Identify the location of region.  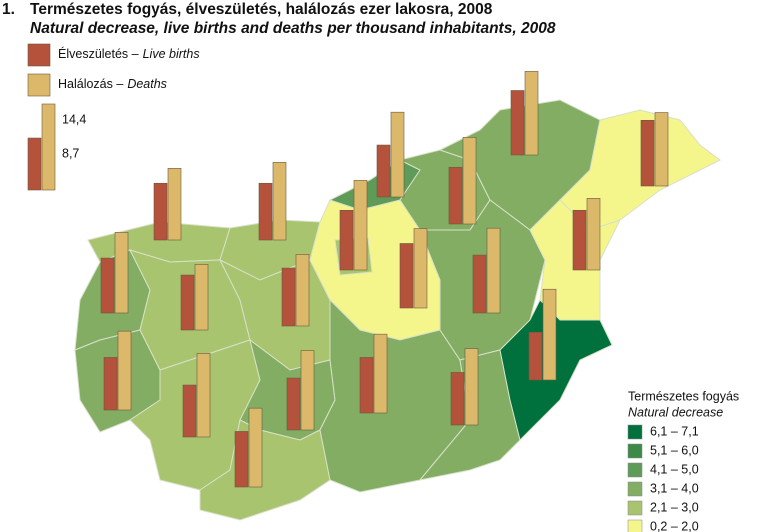
(265, 470).